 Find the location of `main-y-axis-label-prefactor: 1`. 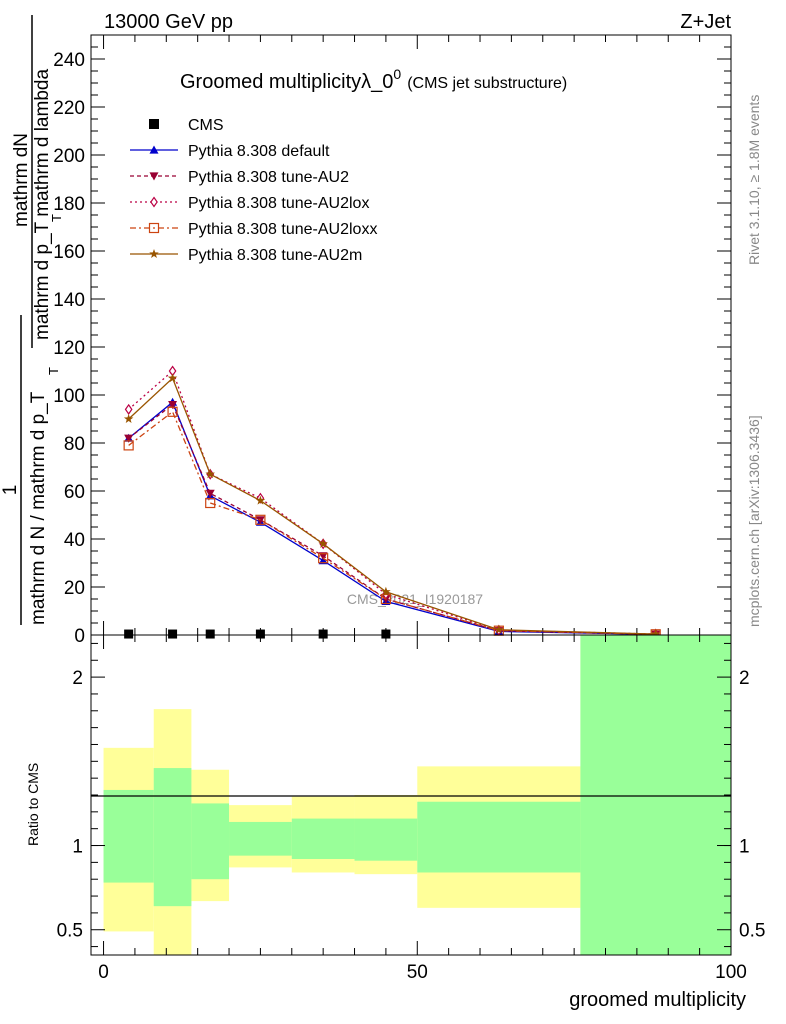

main-y-axis-label-prefactor: 1 is located at coordinates (11, 470).